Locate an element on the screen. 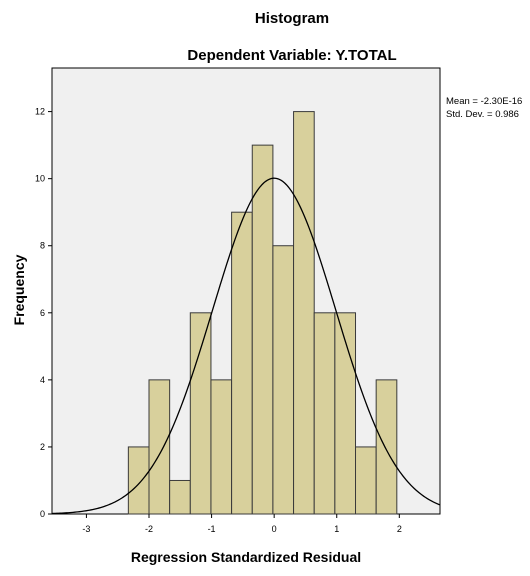  chart-title: Histogram is located at coordinates (292, 18).